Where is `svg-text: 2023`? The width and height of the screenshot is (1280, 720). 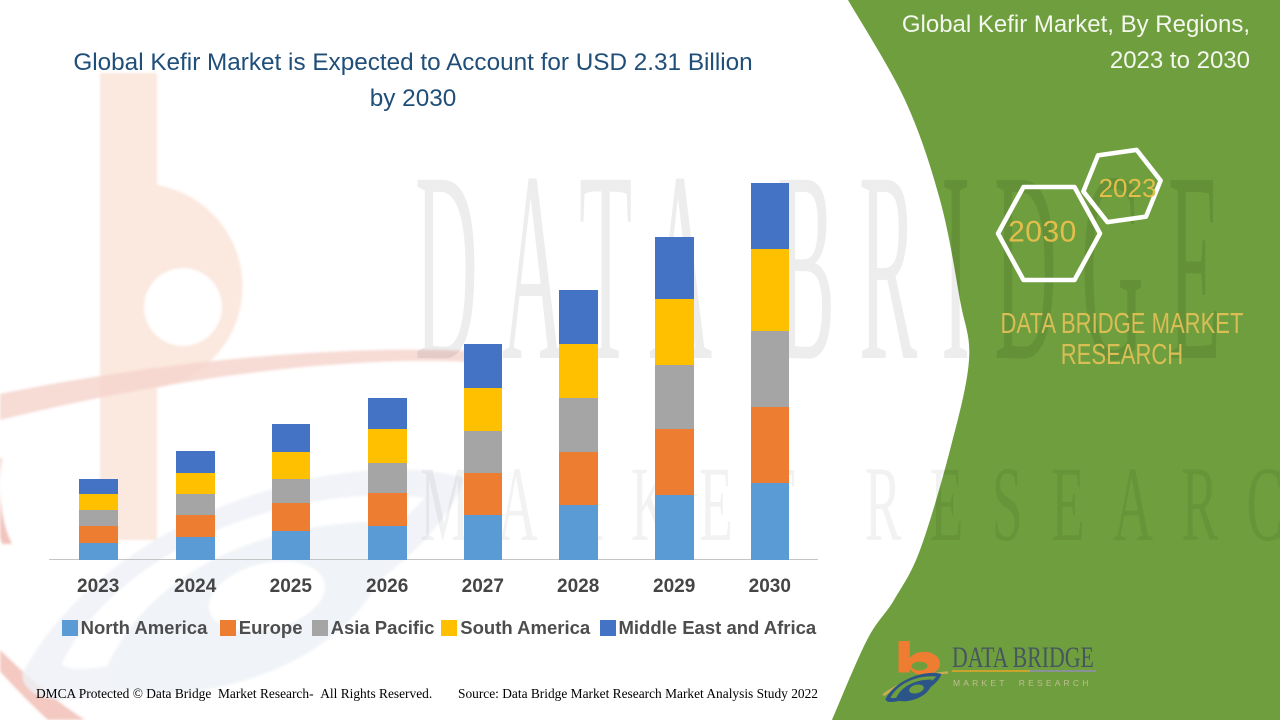
svg-text: 2023 is located at coordinates (1128, 188).